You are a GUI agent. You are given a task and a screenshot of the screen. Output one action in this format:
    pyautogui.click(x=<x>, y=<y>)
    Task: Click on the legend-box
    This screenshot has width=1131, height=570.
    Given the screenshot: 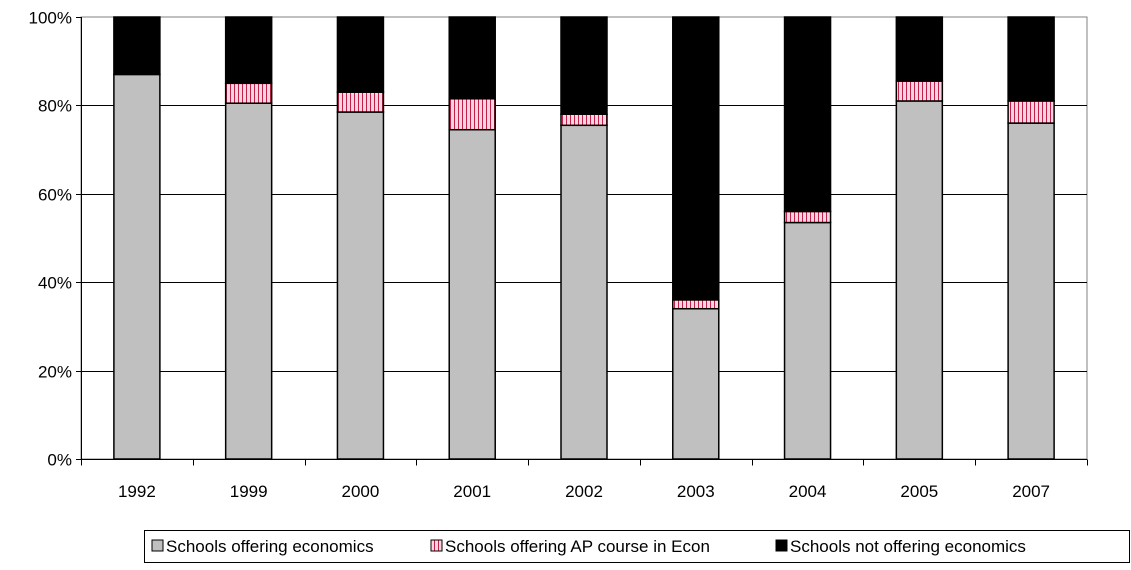 What is the action you would take?
    pyautogui.click(x=637, y=546)
    